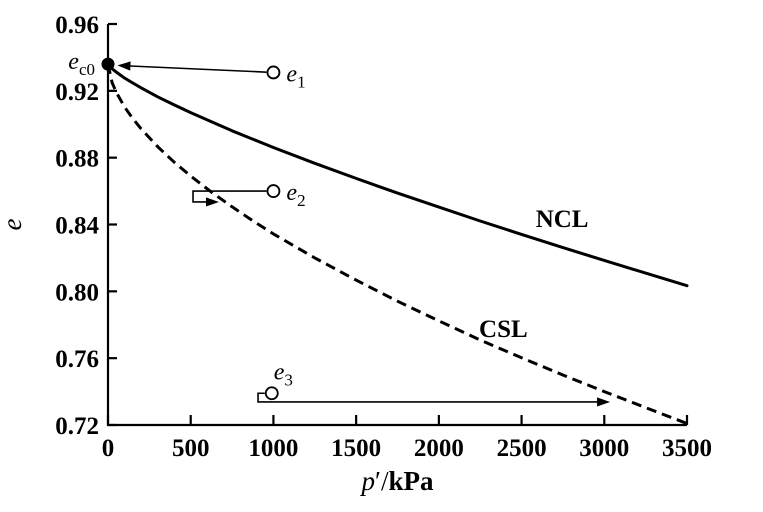 This screenshot has width=763, height=512. What do you see at coordinates (356, 448) in the screenshot?
I see `x-tick-label: 1500` at bounding box center [356, 448].